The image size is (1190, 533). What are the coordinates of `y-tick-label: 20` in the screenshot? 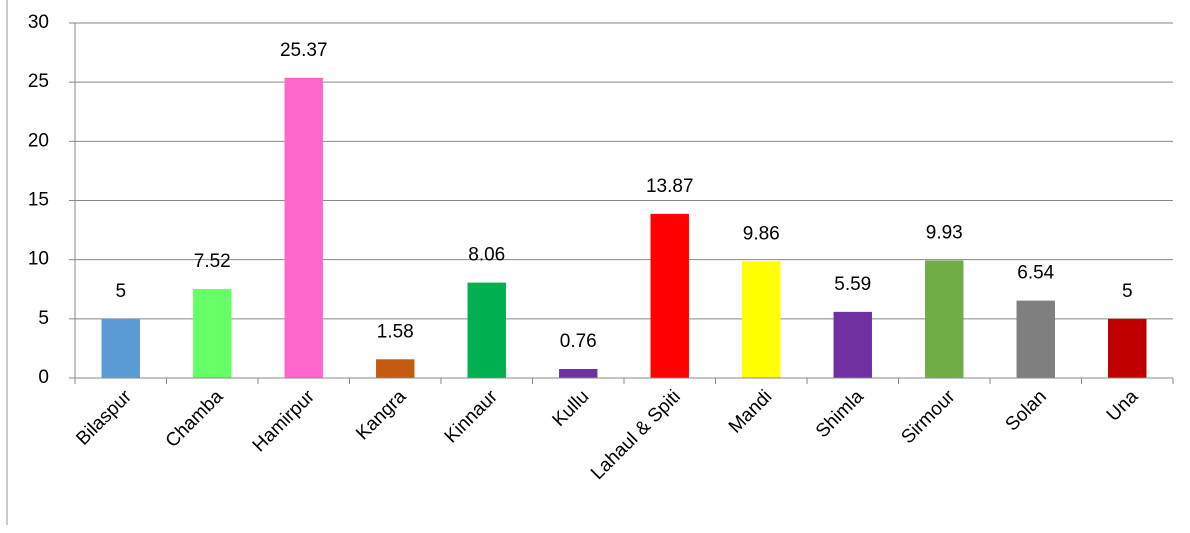 It's located at (38, 140).